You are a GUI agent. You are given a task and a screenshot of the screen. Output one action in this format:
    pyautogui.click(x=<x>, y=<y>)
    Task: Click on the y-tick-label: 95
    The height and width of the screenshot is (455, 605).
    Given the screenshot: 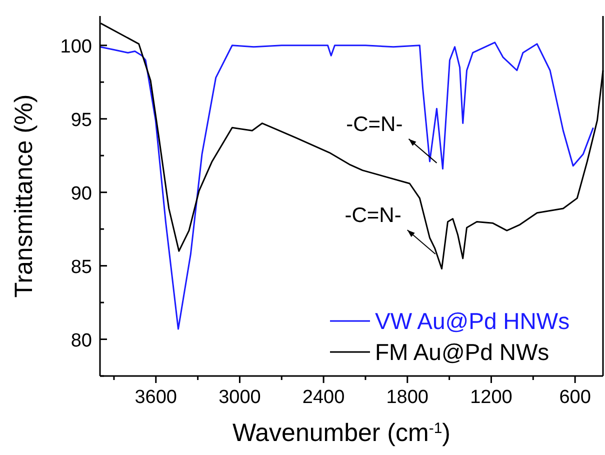 What is the action you would take?
    pyautogui.click(x=81, y=120)
    